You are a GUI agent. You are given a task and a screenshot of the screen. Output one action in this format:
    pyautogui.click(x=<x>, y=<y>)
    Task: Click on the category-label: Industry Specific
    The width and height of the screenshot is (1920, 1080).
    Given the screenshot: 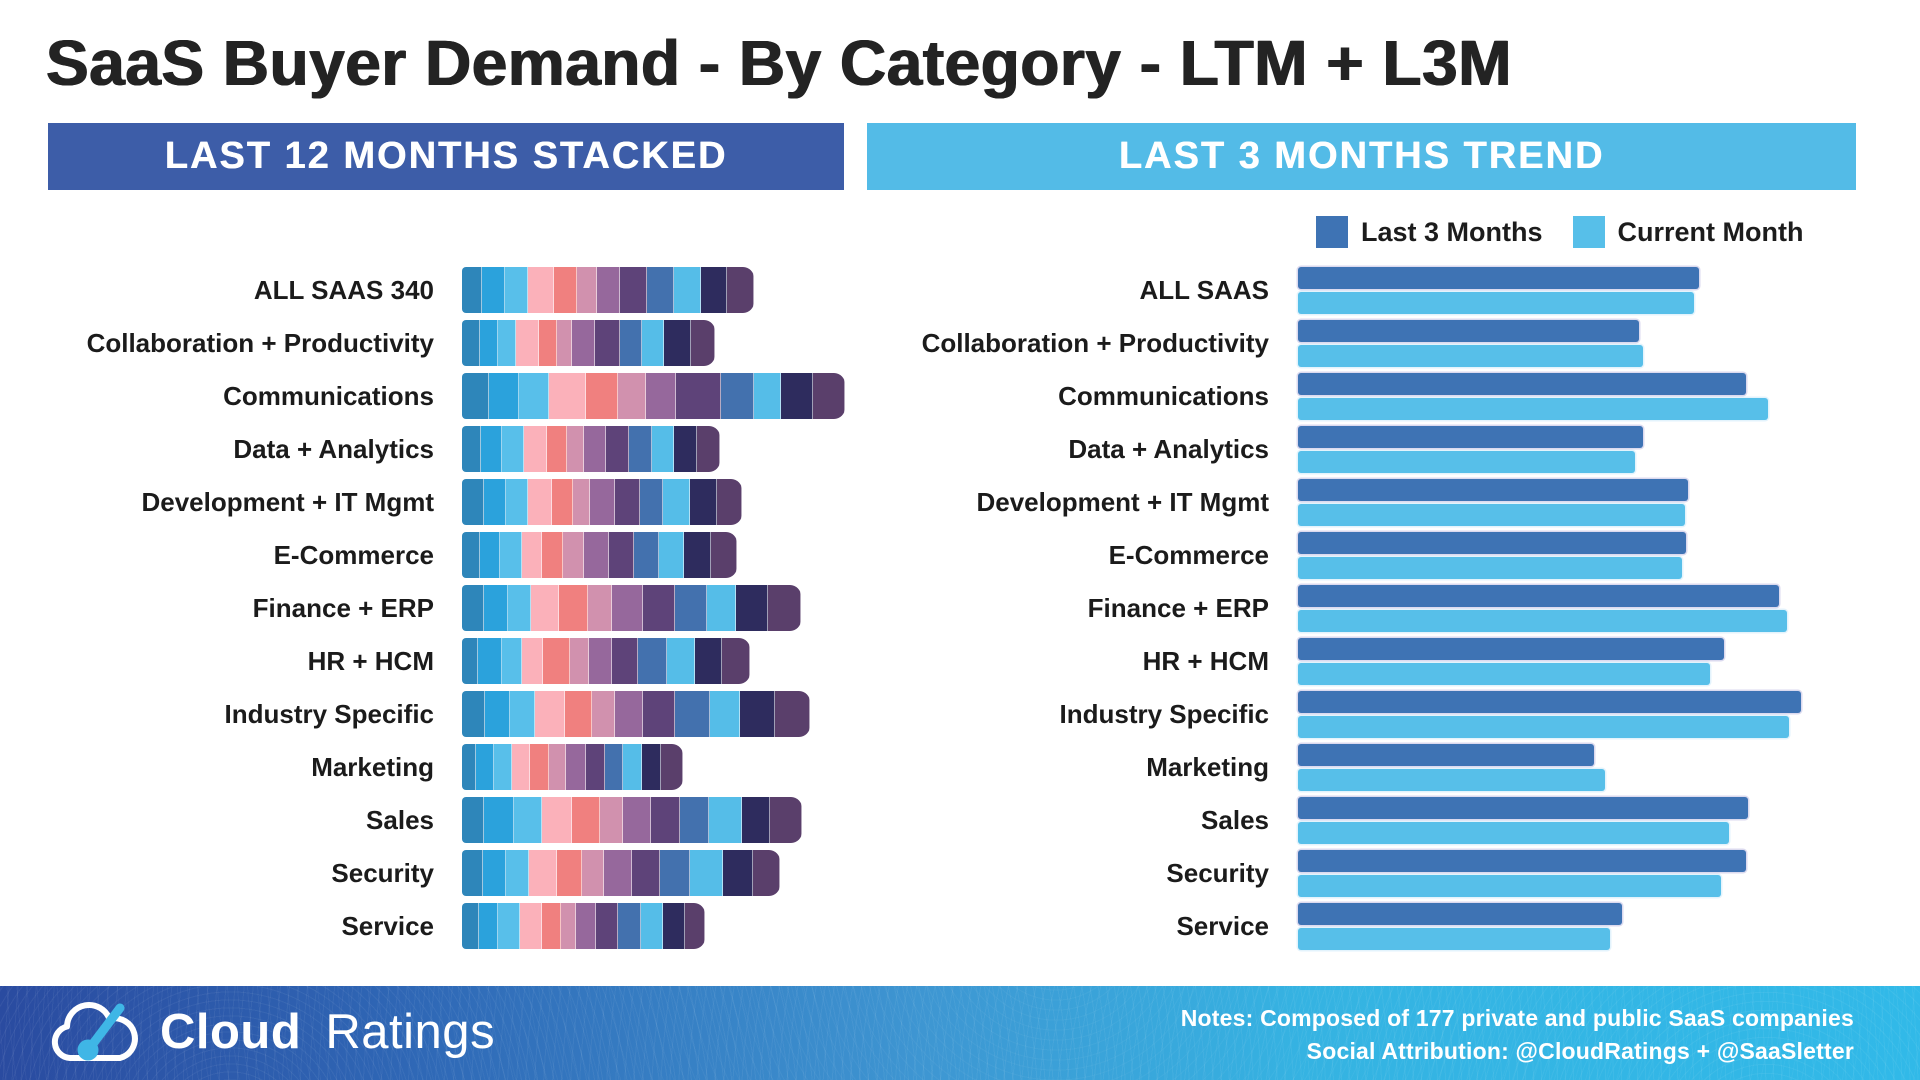 What is the action you would take?
    pyautogui.click(x=329, y=713)
    